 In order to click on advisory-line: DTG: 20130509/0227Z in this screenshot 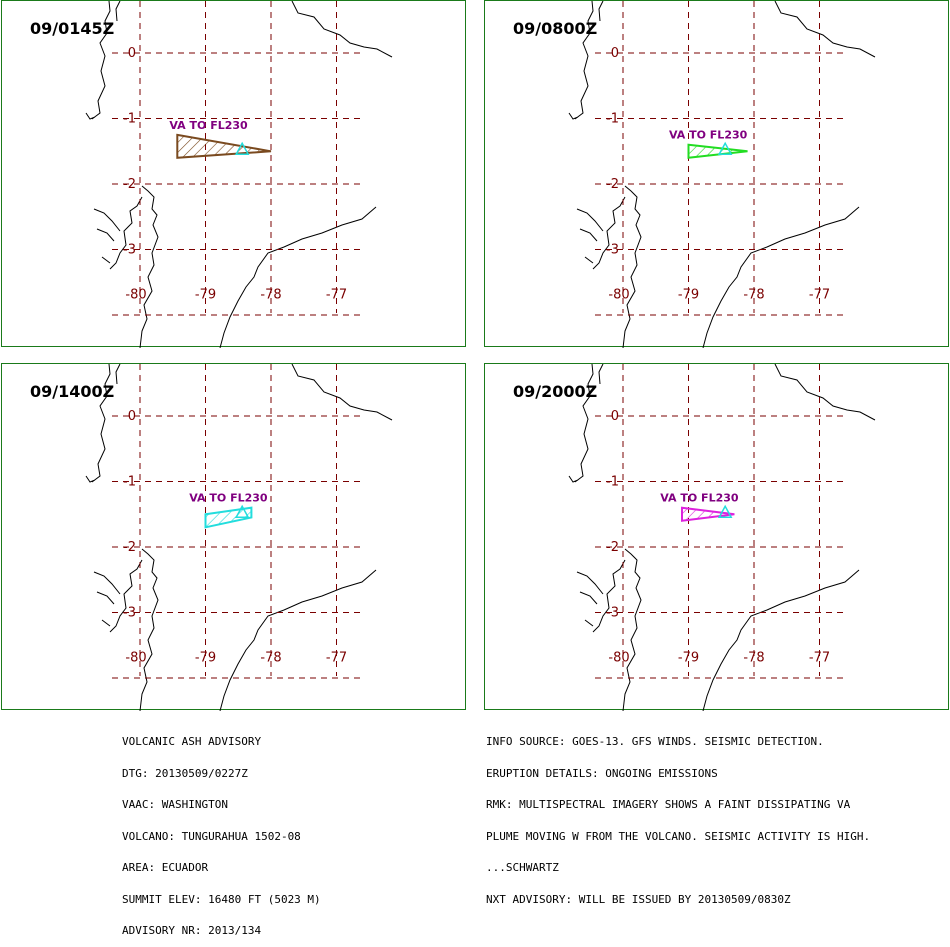, I will do `click(185, 773)`.